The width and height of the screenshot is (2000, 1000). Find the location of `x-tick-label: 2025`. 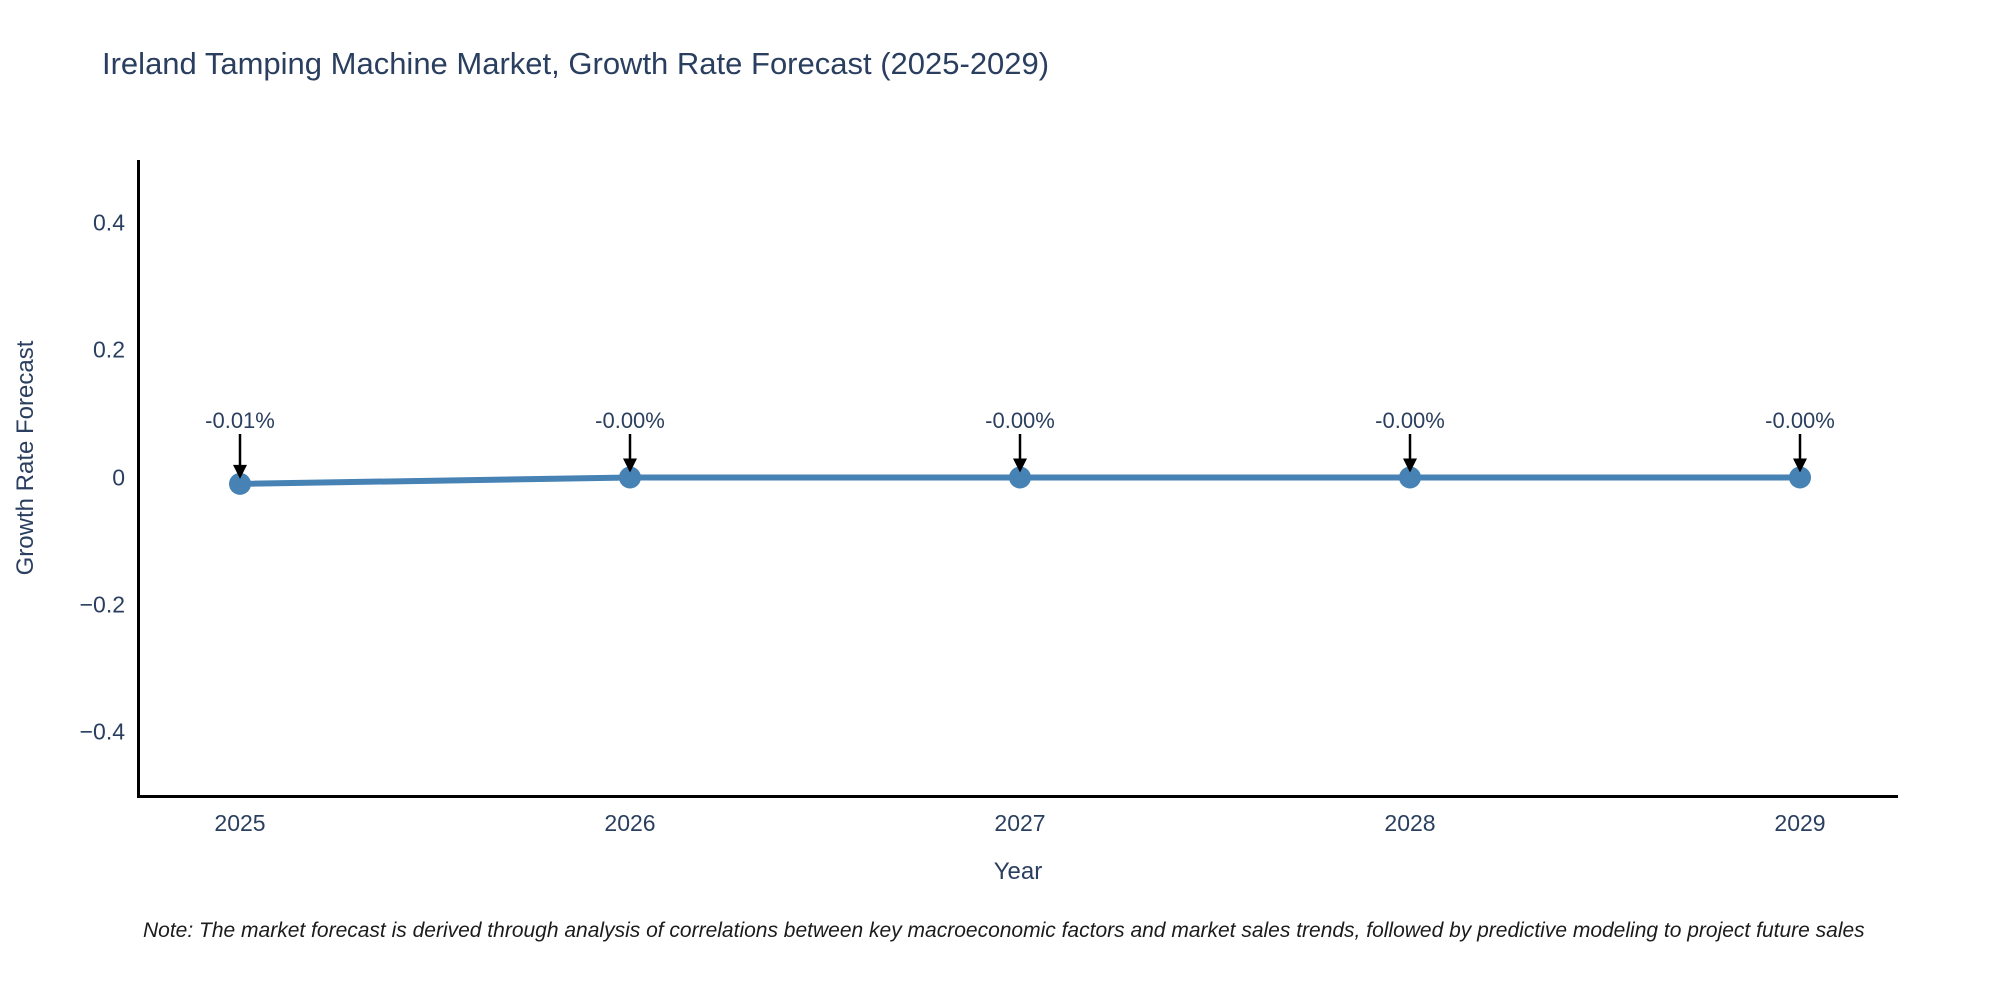

x-tick-label: 2025 is located at coordinates (240, 823).